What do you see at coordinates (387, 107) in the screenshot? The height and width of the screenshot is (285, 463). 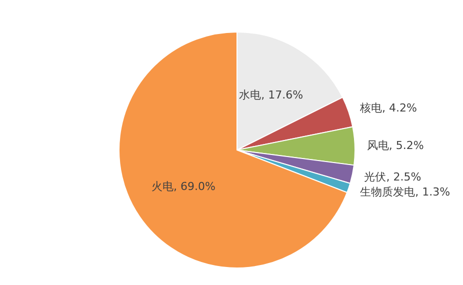 I see `slice-label: 核电, 4.2%` at bounding box center [387, 107].